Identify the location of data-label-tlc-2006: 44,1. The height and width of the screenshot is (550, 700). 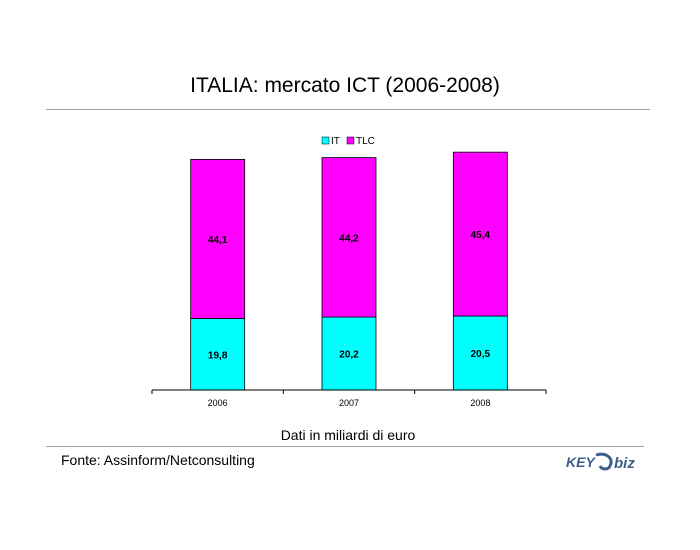
(218, 240).